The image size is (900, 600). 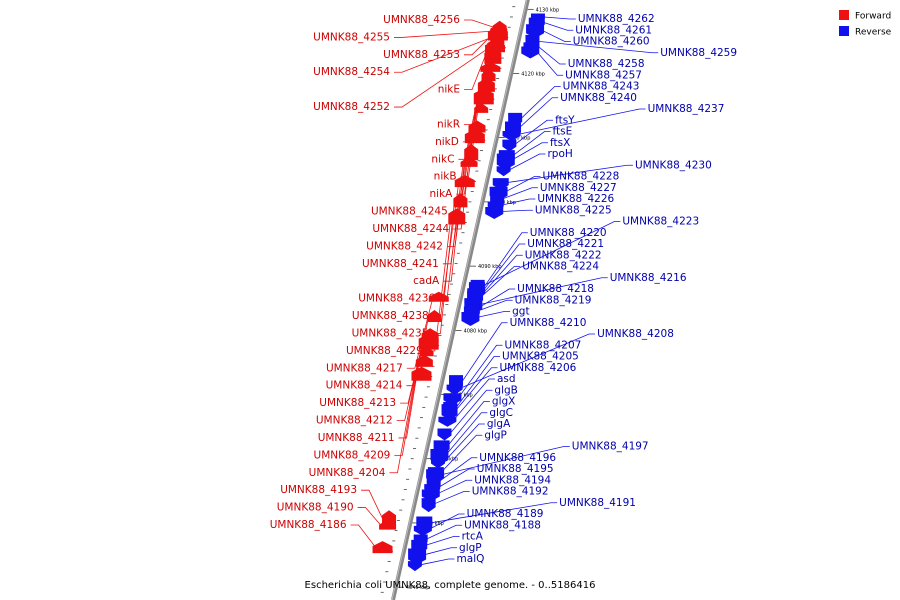 What do you see at coordinates (560, 143) in the screenshot?
I see `reverse-gene-label: ftsX` at bounding box center [560, 143].